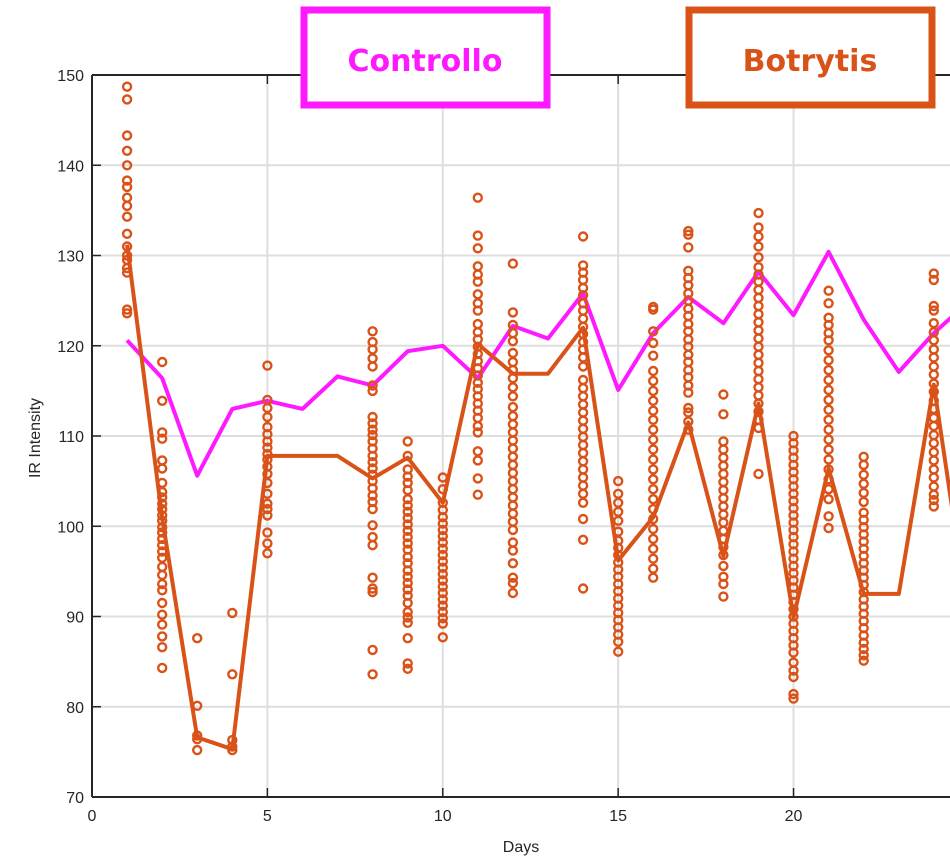 This screenshot has width=950, height=862. I want to click on y-tick-label: 80, so click(75, 708).